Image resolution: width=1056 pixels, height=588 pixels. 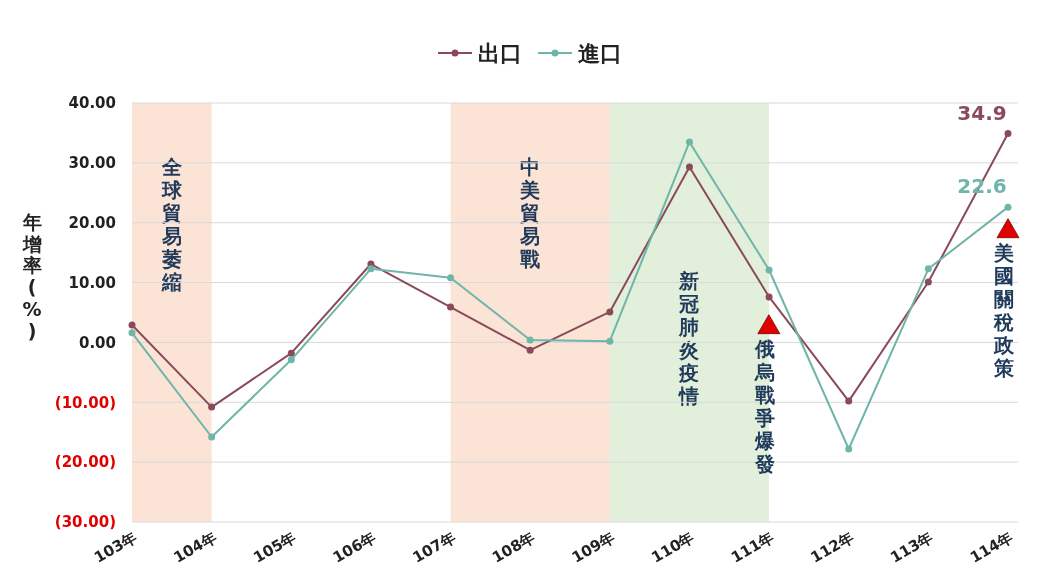 I want to click on x-tick-label: 107年, so click(x=434, y=547).